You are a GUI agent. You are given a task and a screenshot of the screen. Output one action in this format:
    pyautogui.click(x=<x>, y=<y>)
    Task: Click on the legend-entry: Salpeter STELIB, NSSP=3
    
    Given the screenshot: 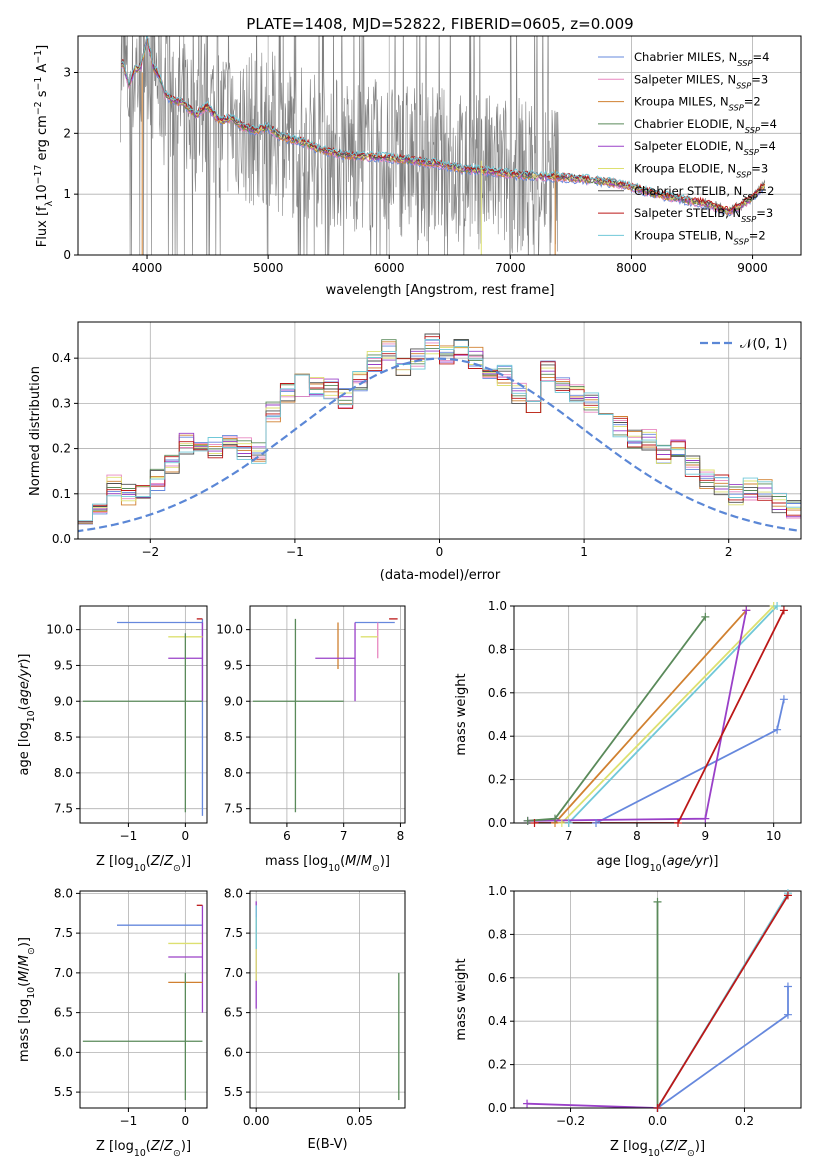 What is the action you would take?
    pyautogui.click(x=703, y=215)
    